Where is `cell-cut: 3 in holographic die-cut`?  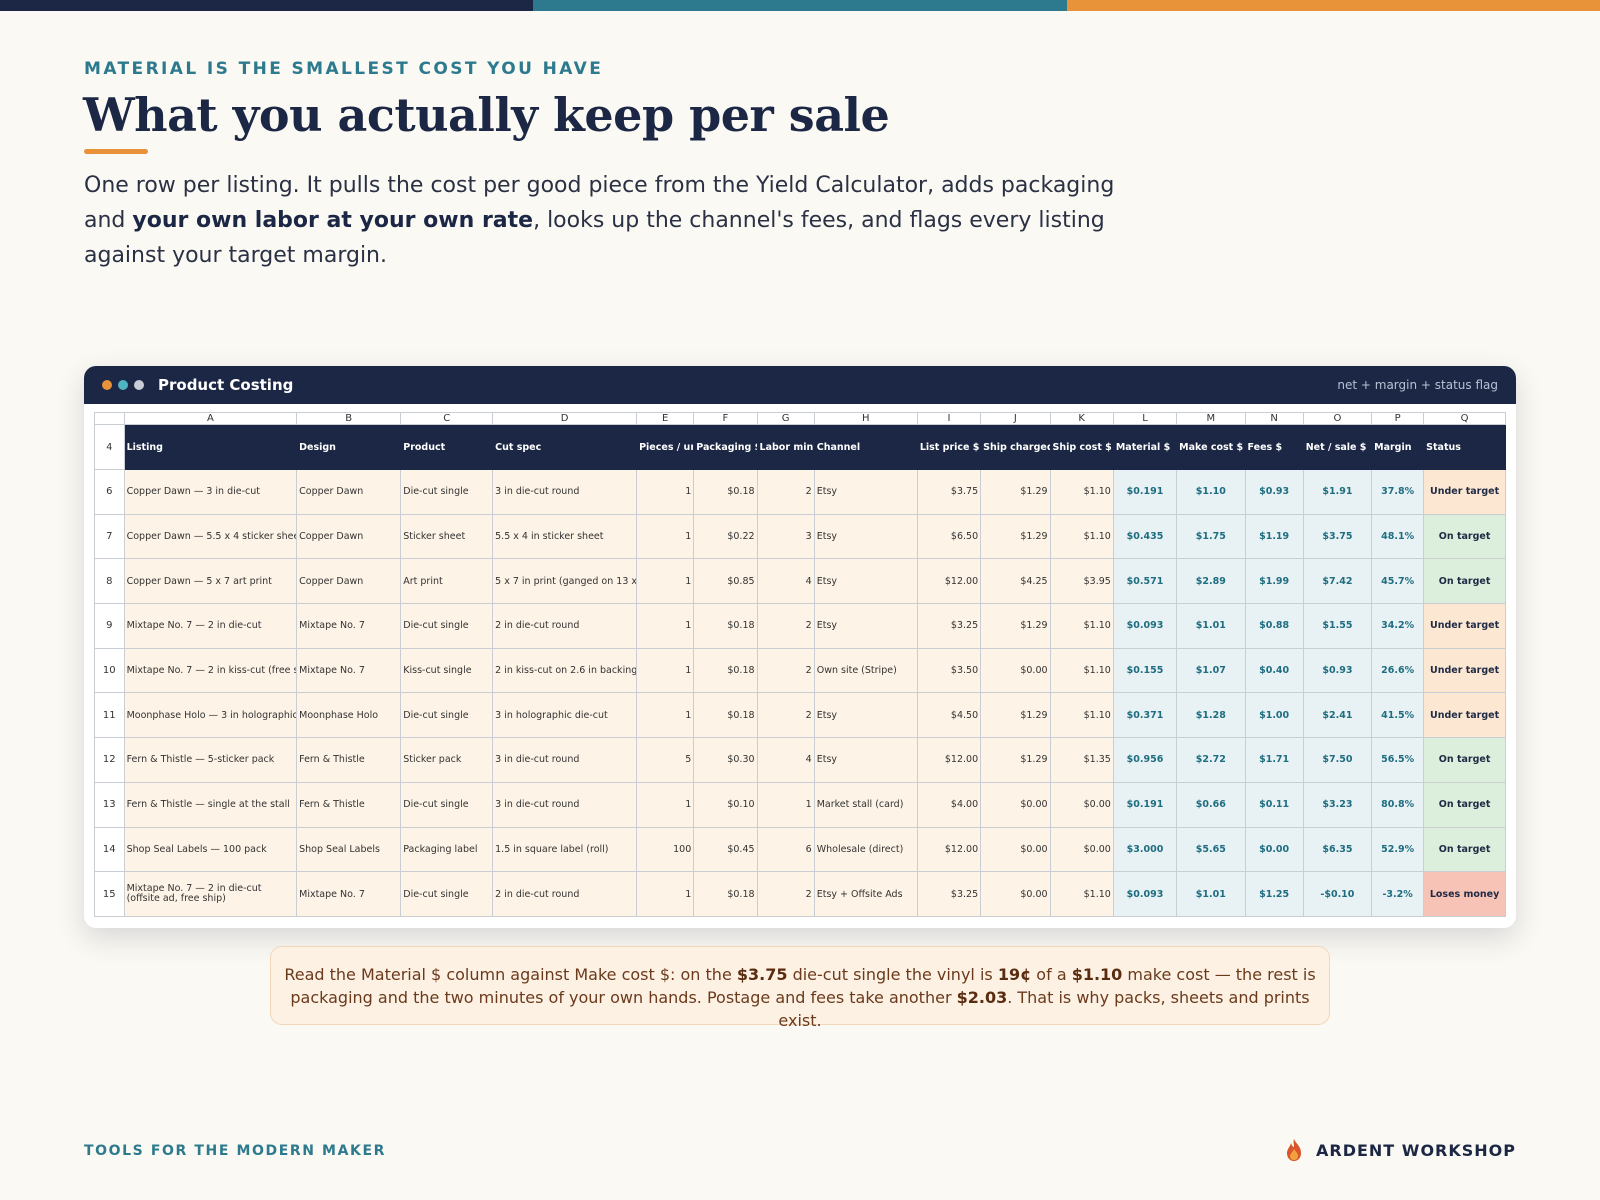 cell-cut: 3 in holographic die-cut is located at coordinates (565, 715).